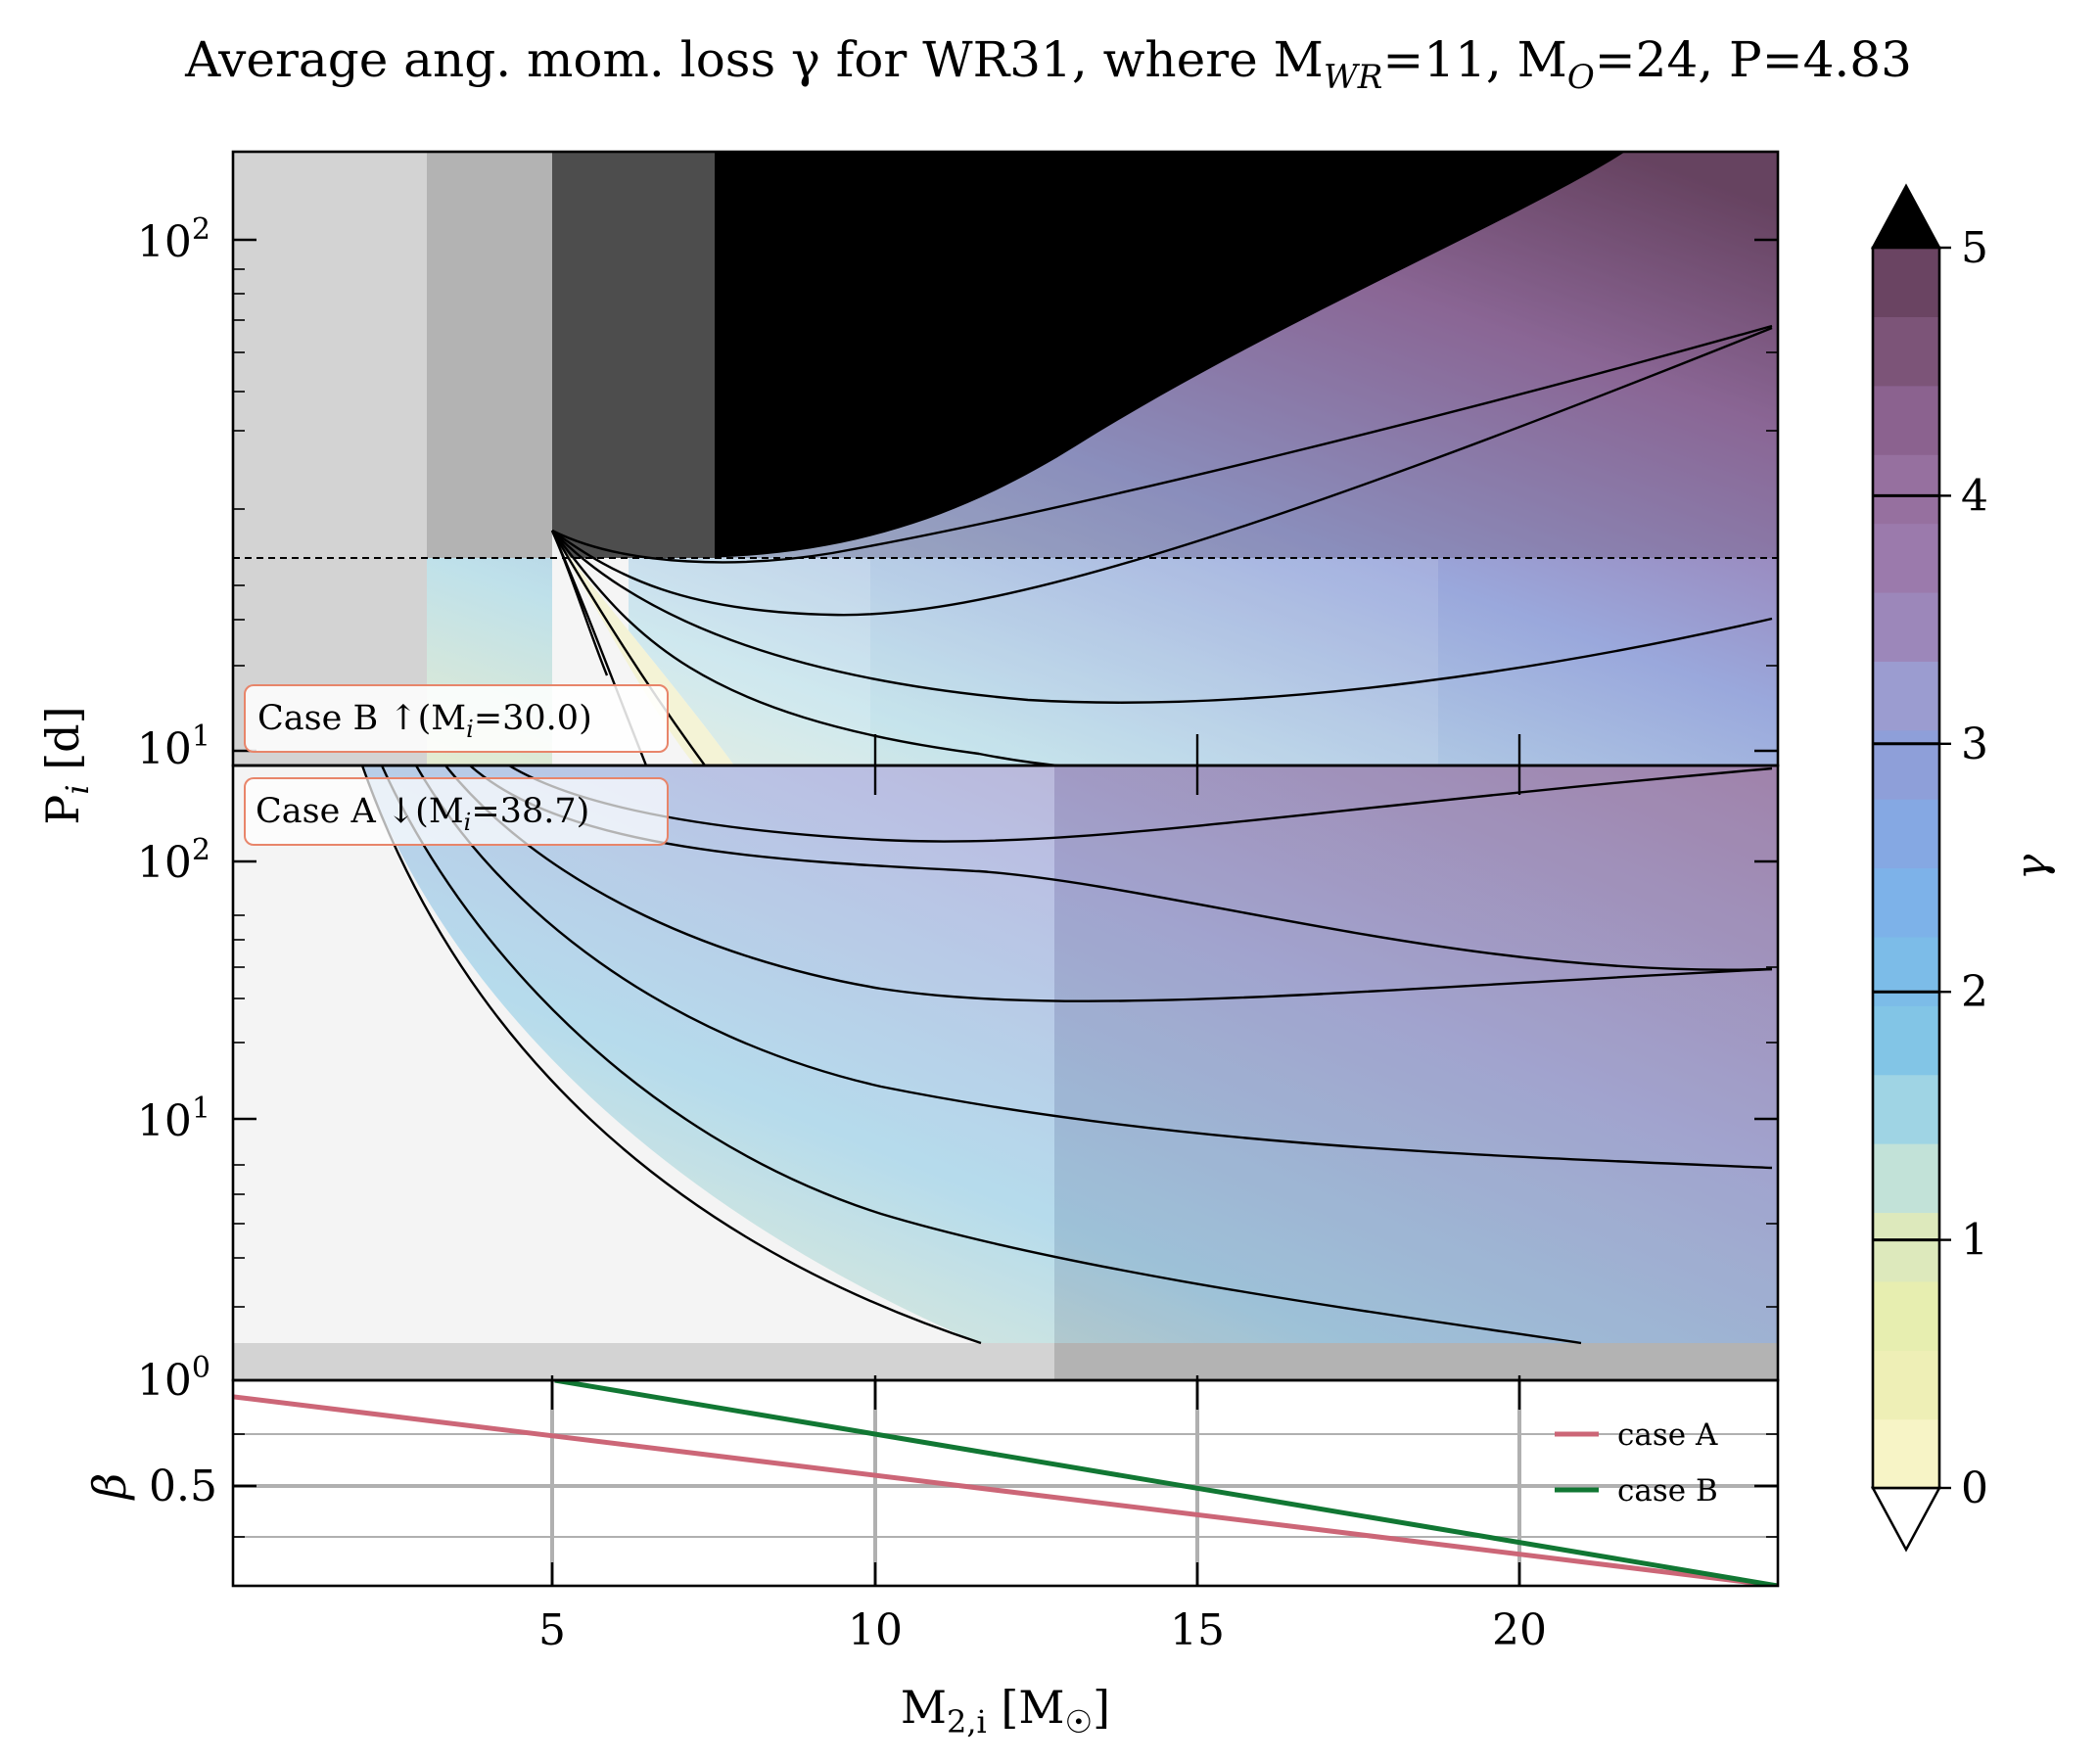 The image size is (2098, 1764). What do you see at coordinates (1974, 248) in the screenshot?
I see `colorbar-tick-label: 5` at bounding box center [1974, 248].